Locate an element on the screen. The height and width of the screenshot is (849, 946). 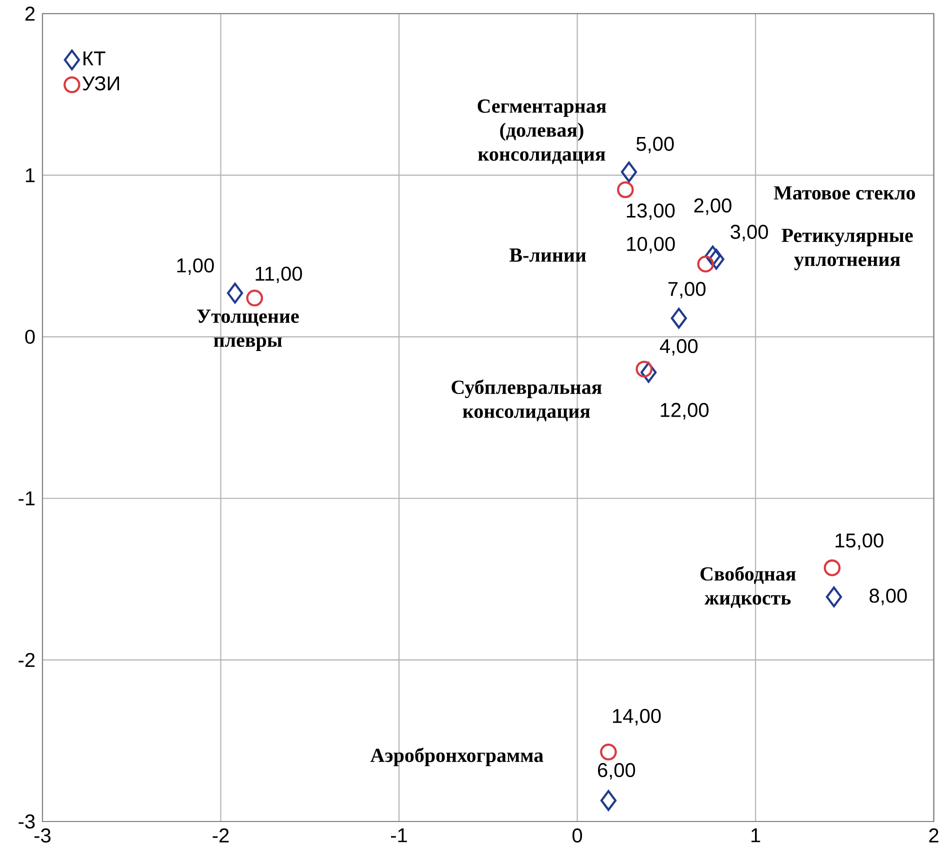
y-tick-label: 2 is located at coordinates (30, 13).